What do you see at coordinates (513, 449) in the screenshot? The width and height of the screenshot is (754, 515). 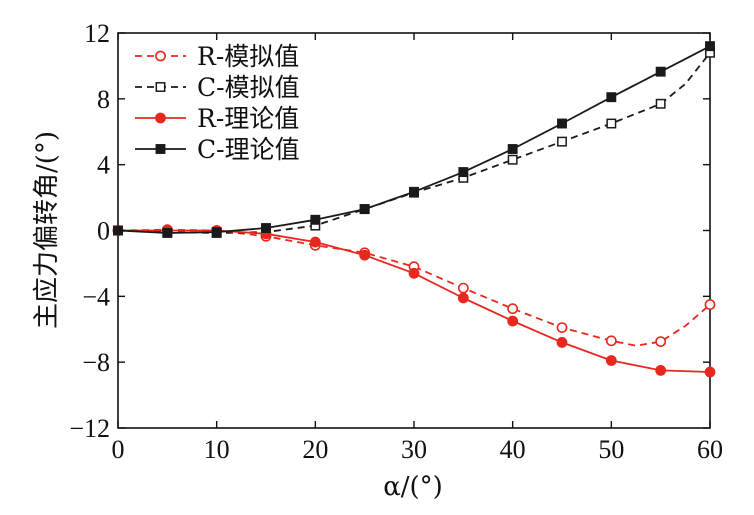 I see `x-tick-label: 40` at bounding box center [513, 449].